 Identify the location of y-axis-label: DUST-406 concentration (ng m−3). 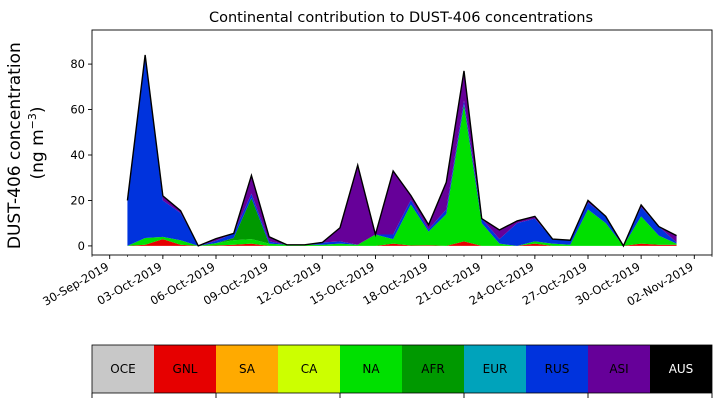
(26, 143).